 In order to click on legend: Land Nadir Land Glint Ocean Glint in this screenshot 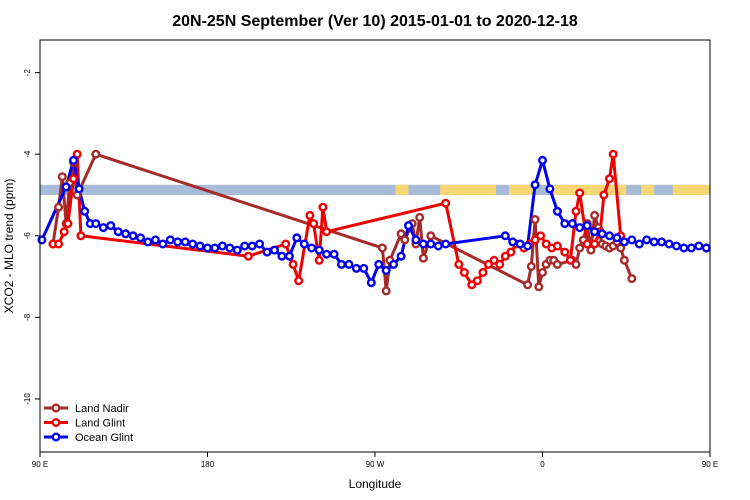, I will do `click(88, 423)`.